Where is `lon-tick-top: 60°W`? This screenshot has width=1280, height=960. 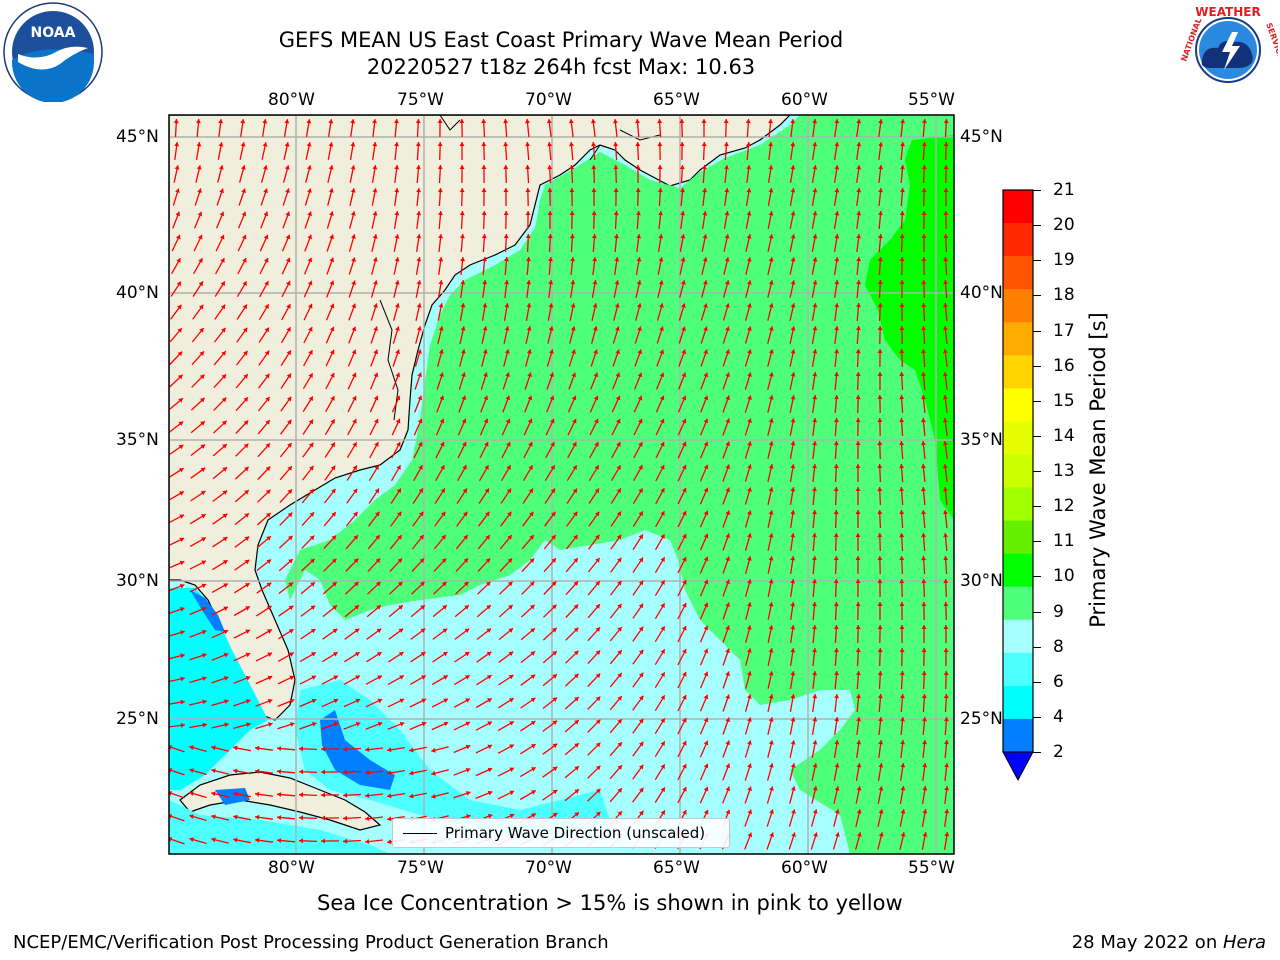 lon-tick-top: 60°W is located at coordinates (804, 100).